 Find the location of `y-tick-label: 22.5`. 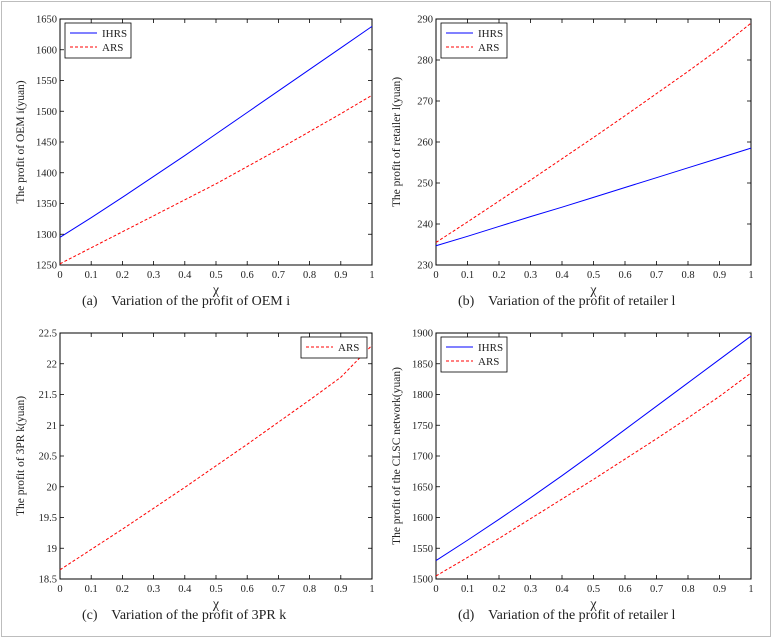

y-tick-label: 22.5 is located at coordinates (48, 334).